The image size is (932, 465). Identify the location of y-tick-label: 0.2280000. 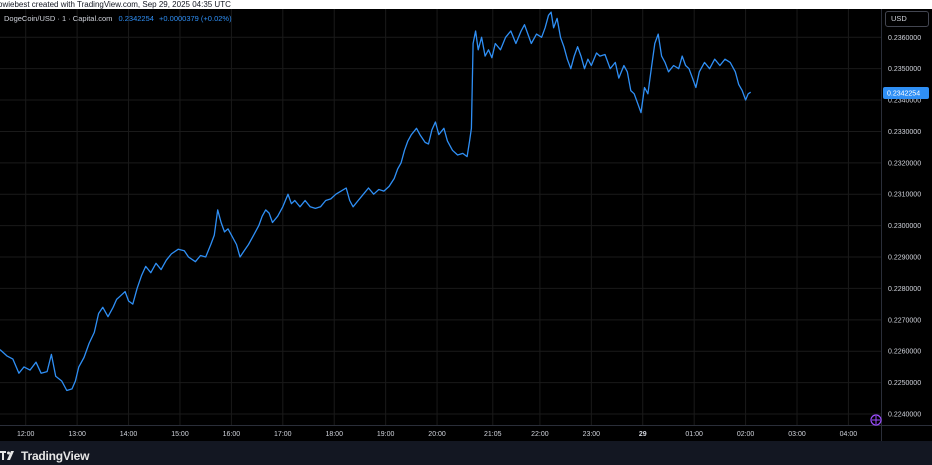
(904, 289).